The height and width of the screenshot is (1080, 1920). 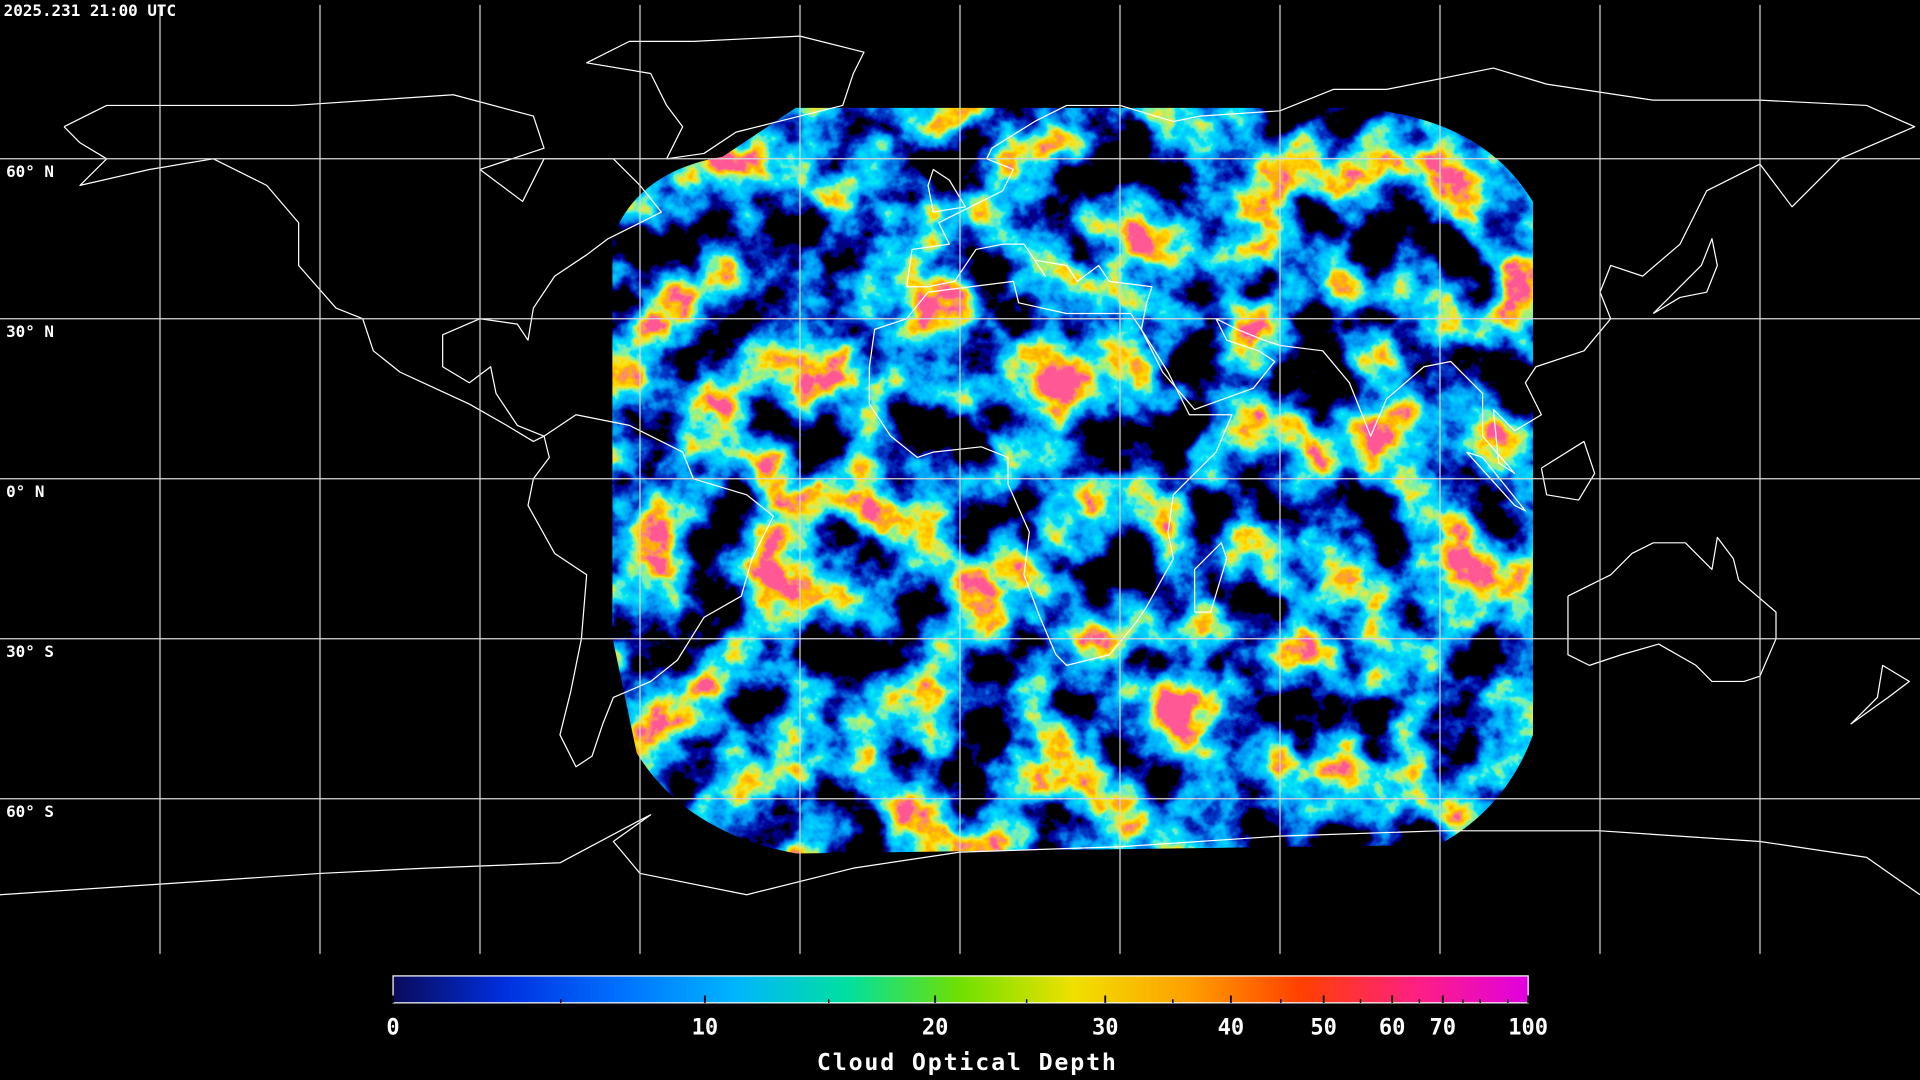 I want to click on latitude-label: 30° S, so click(x=30, y=651).